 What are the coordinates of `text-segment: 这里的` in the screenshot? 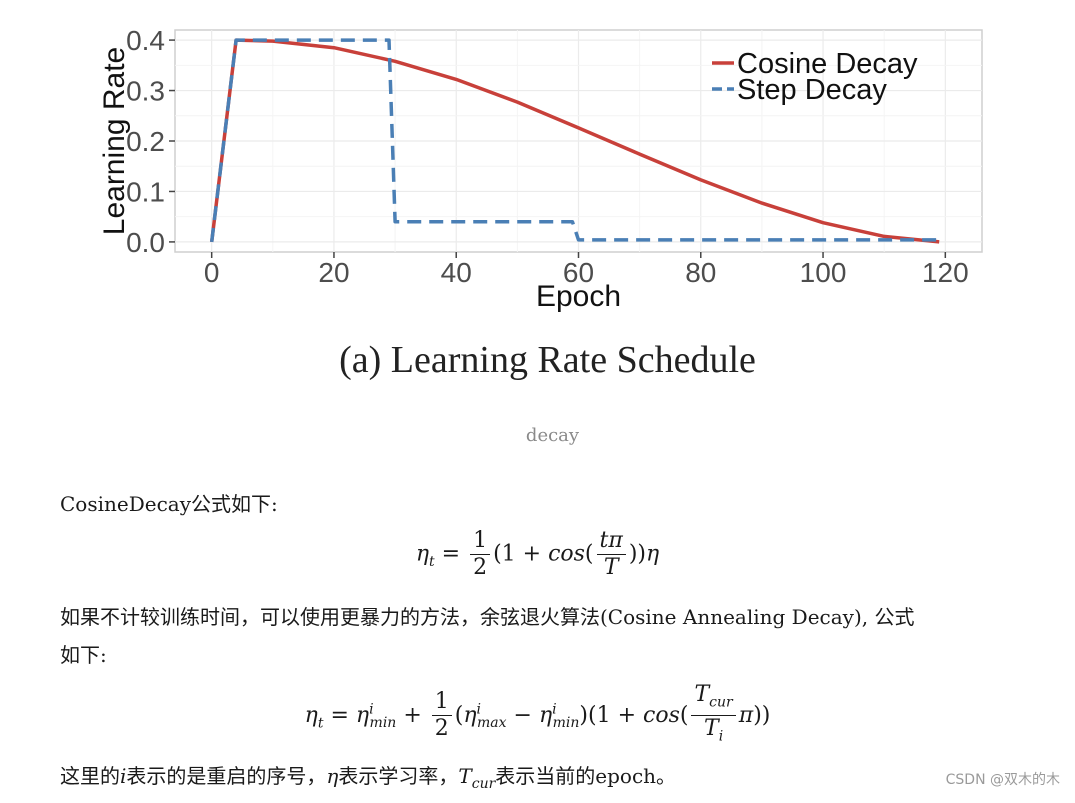 It's located at (90, 776).